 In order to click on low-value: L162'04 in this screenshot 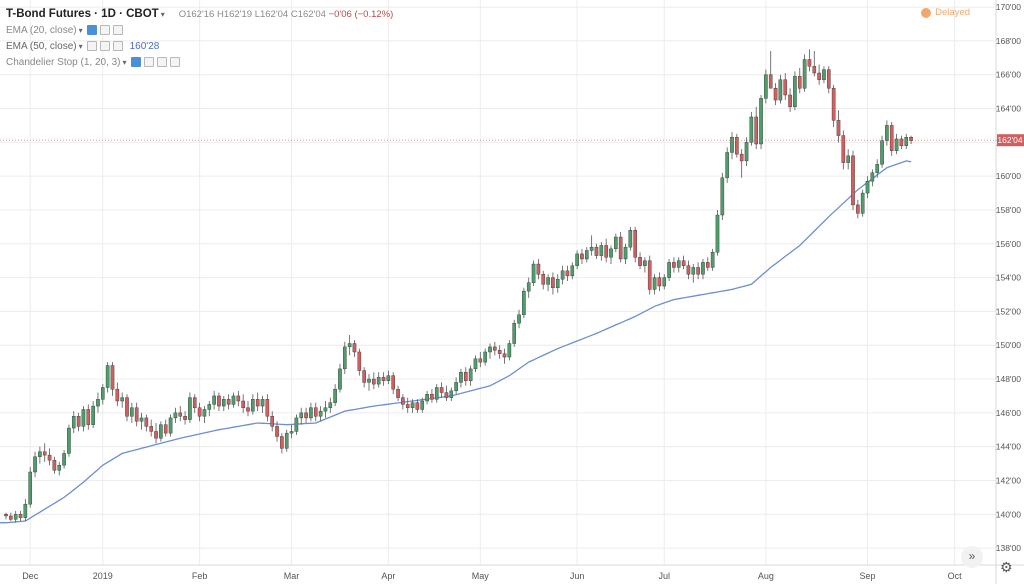, I will do `click(271, 14)`.